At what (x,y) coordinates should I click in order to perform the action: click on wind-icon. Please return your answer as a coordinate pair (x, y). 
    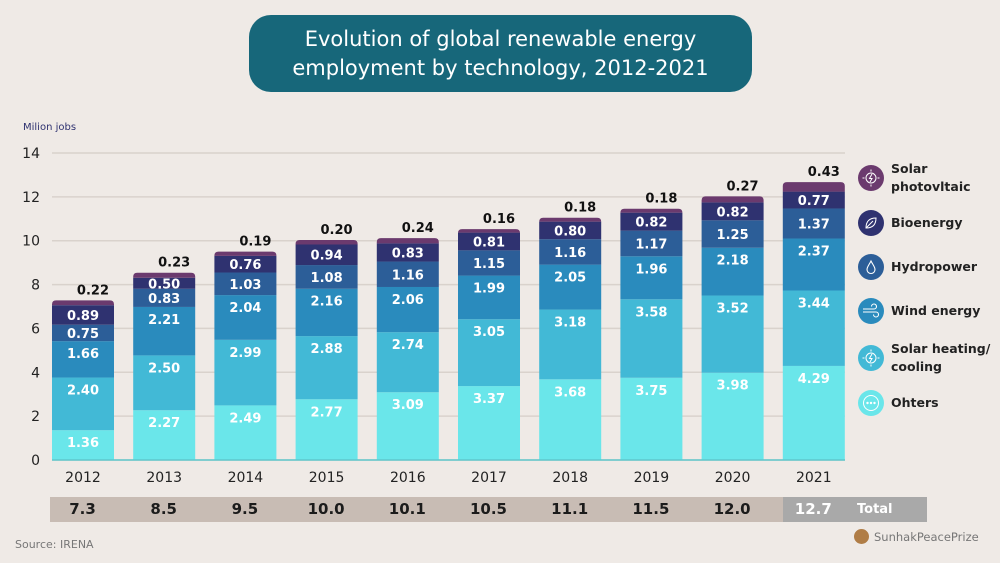
    Looking at the image, I should click on (871, 311).